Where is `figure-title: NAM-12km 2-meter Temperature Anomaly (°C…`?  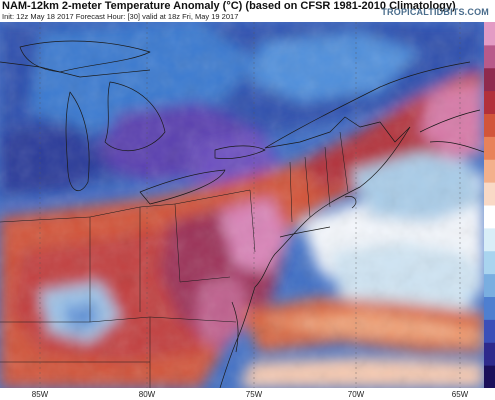
figure-title: NAM-12km 2-meter Temperature Anomaly (°C… is located at coordinates (229, 6).